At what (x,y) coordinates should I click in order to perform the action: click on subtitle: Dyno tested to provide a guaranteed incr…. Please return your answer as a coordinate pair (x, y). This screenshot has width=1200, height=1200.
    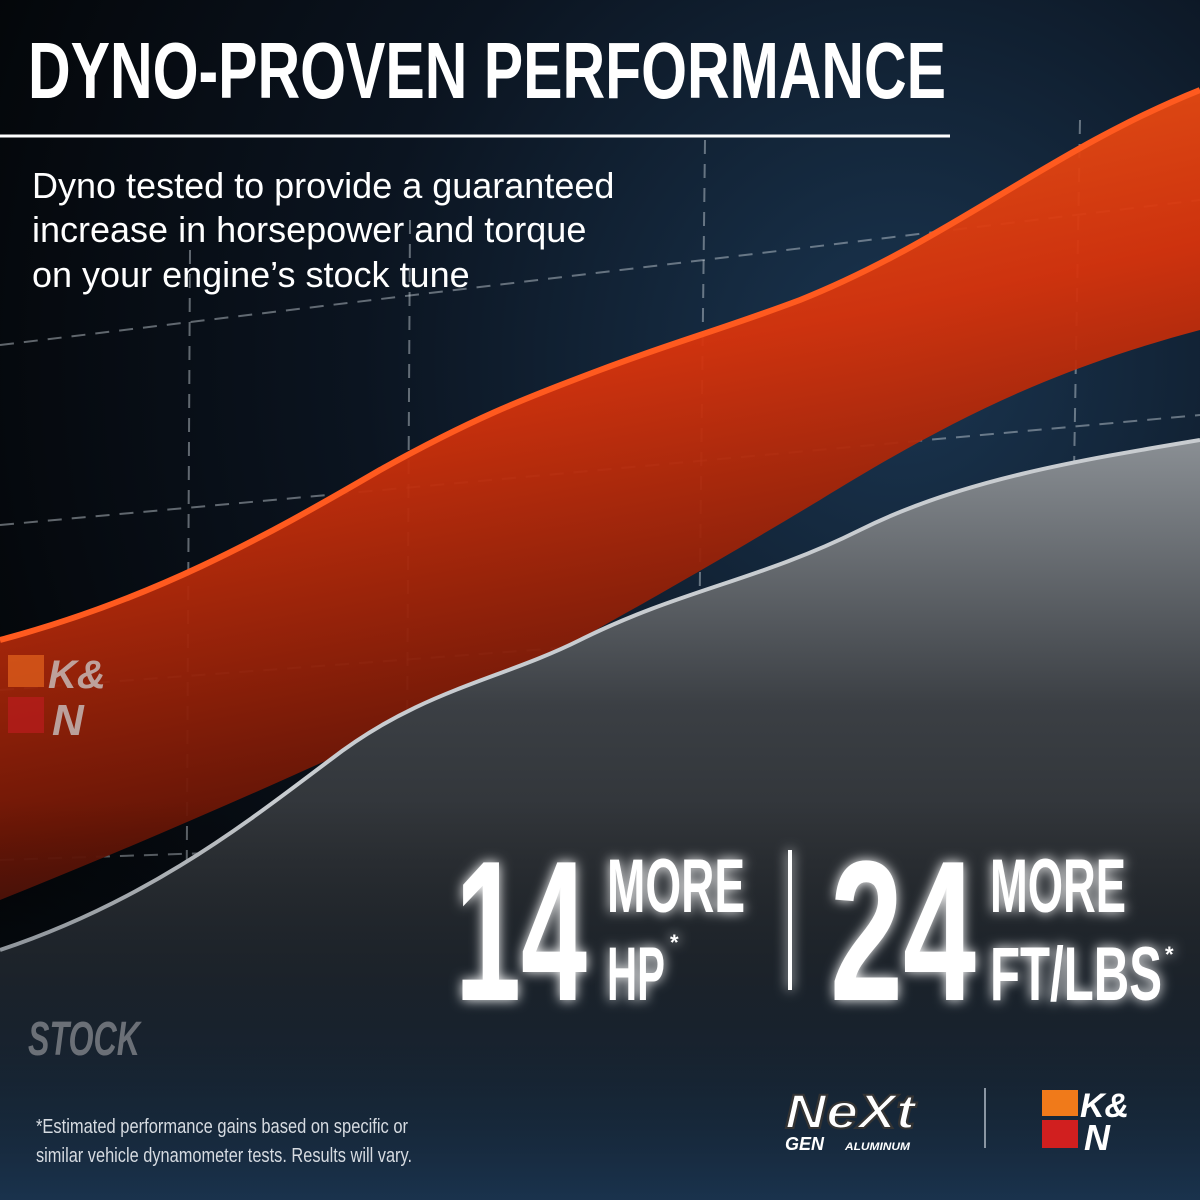
    Looking at the image, I should click on (323, 230).